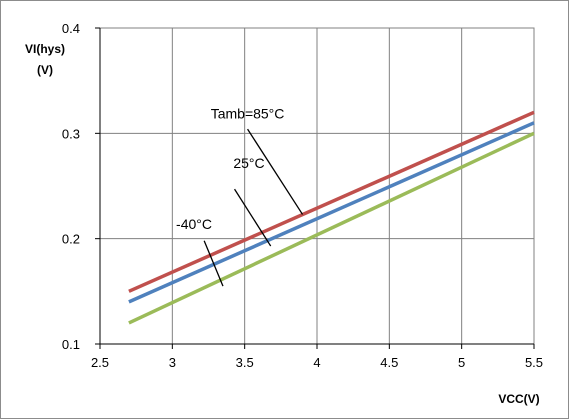  I want to click on x-tick-label: 4, so click(316, 362).